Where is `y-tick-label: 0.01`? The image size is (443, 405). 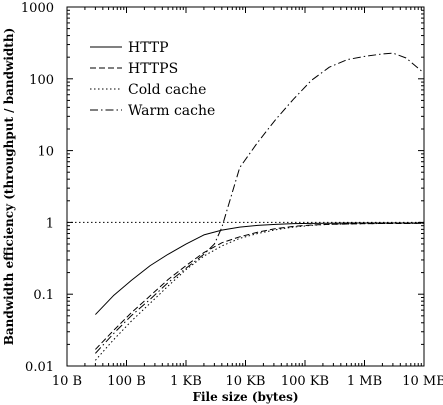 y-tick-label: 0.01 is located at coordinates (39, 367).